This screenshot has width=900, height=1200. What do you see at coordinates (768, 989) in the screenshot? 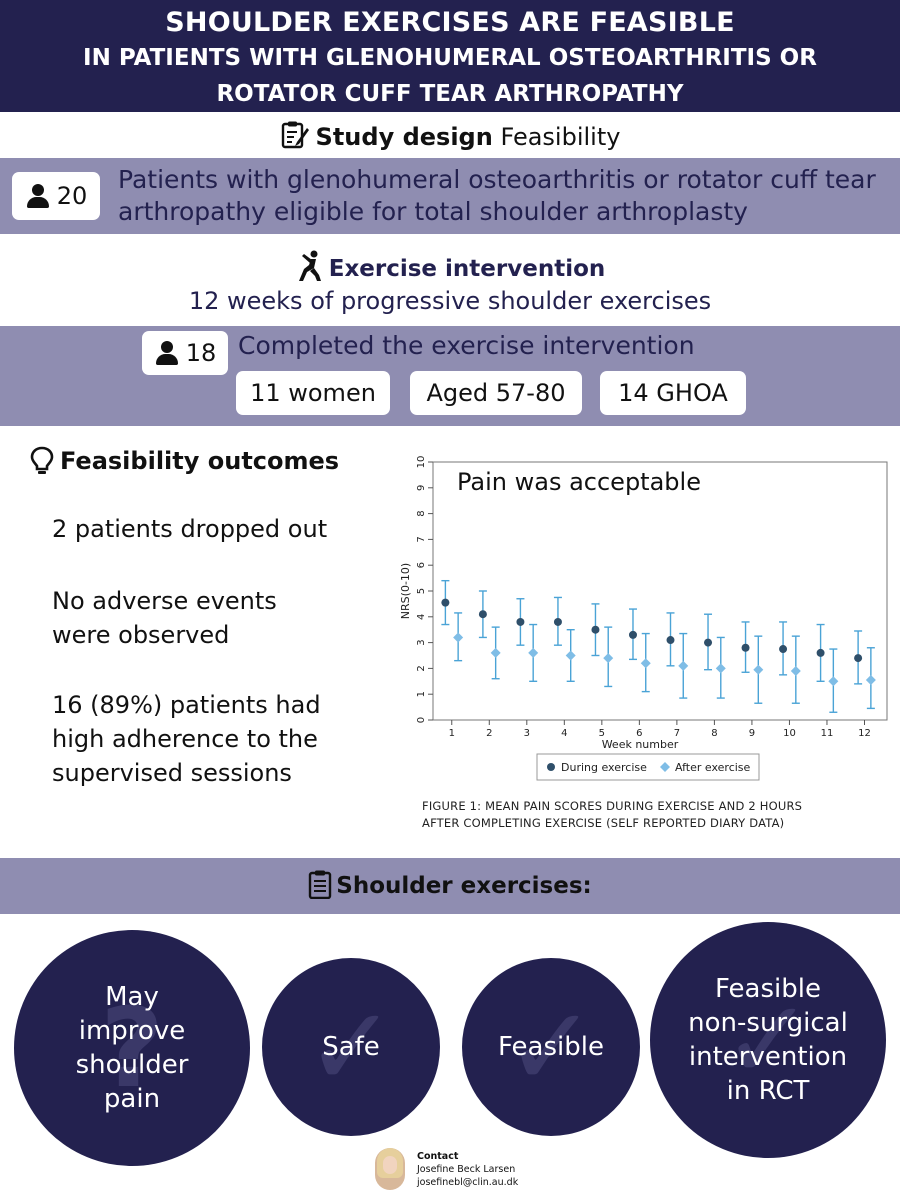
I see `circle-rct-line-1: Feasible` at bounding box center [768, 989].